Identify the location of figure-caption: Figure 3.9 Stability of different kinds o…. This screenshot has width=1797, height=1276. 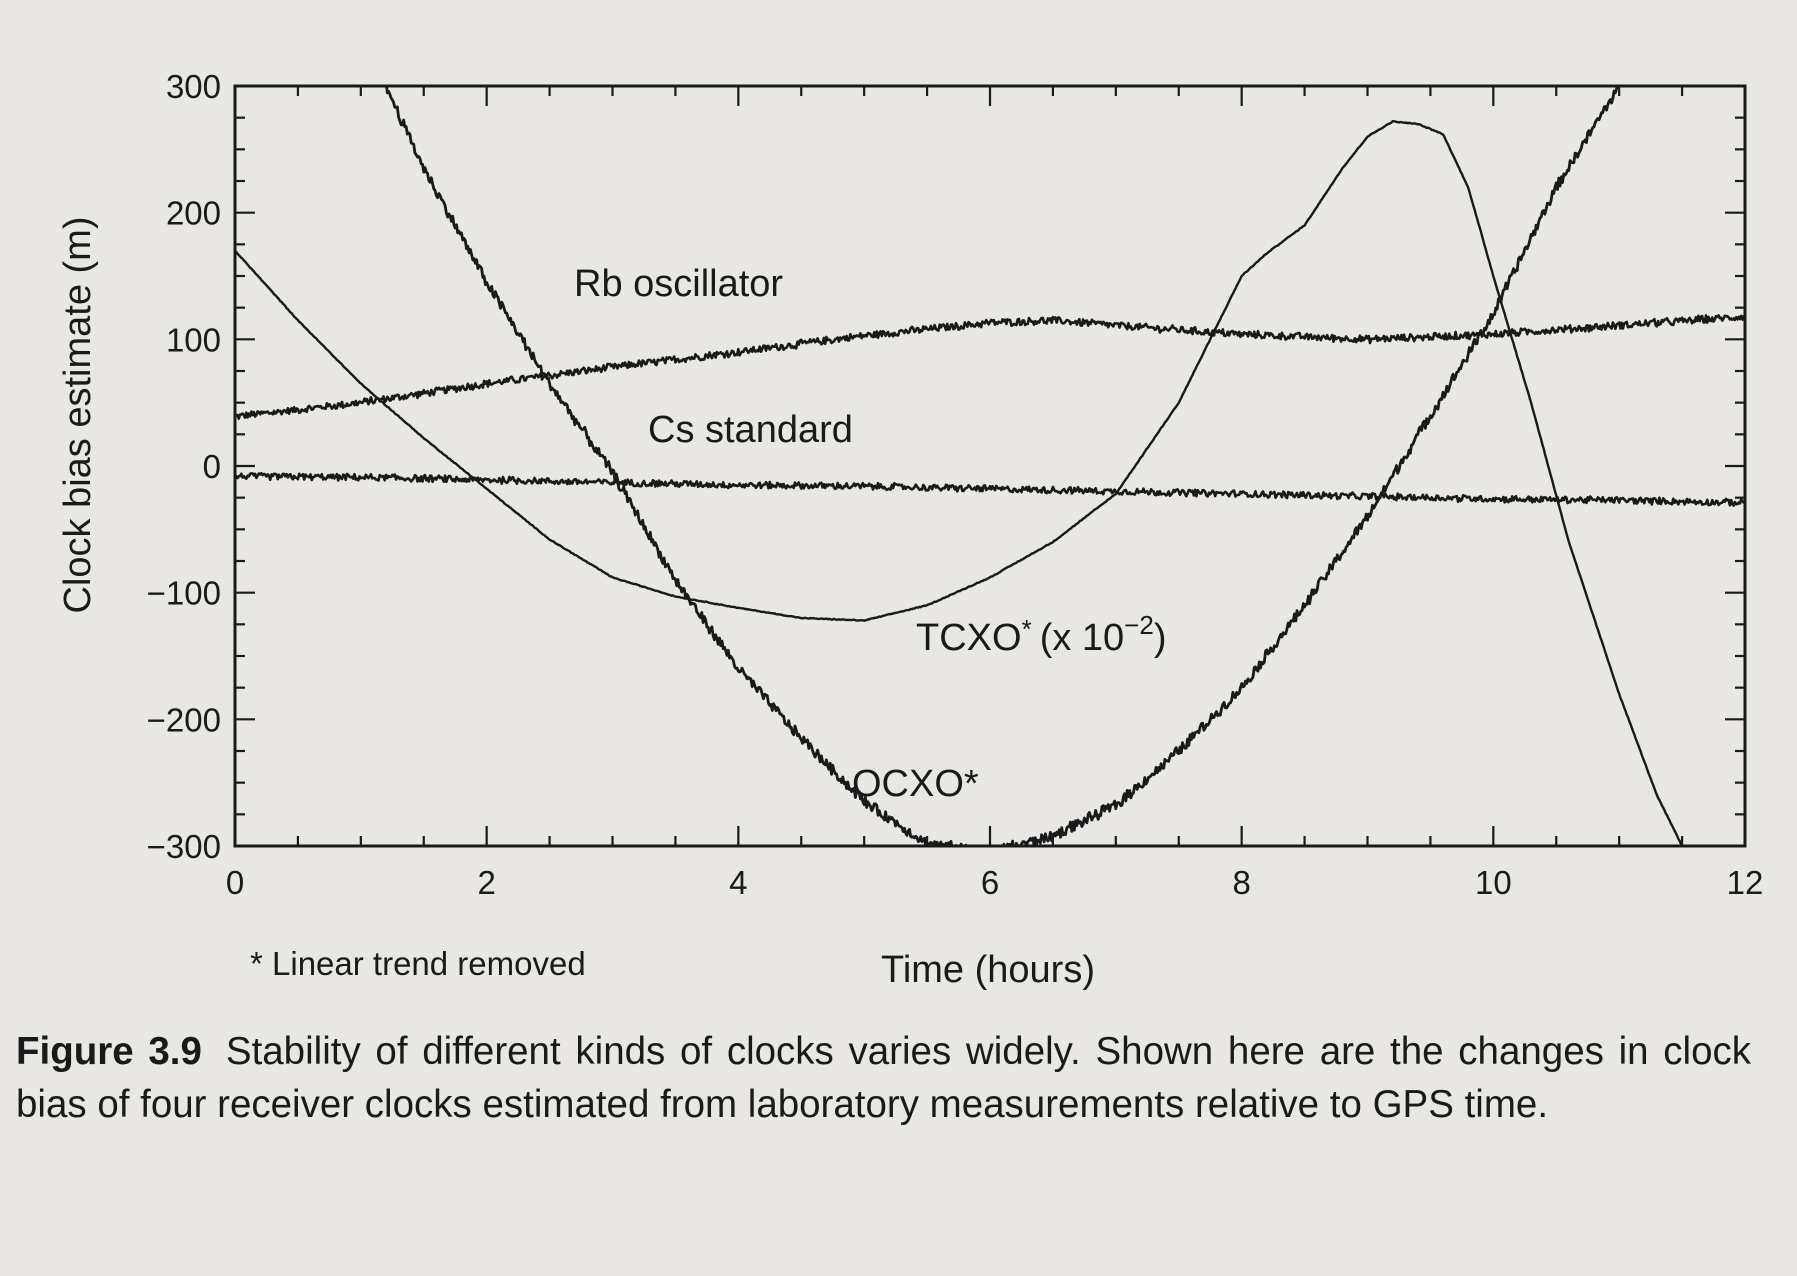
(883, 1078).